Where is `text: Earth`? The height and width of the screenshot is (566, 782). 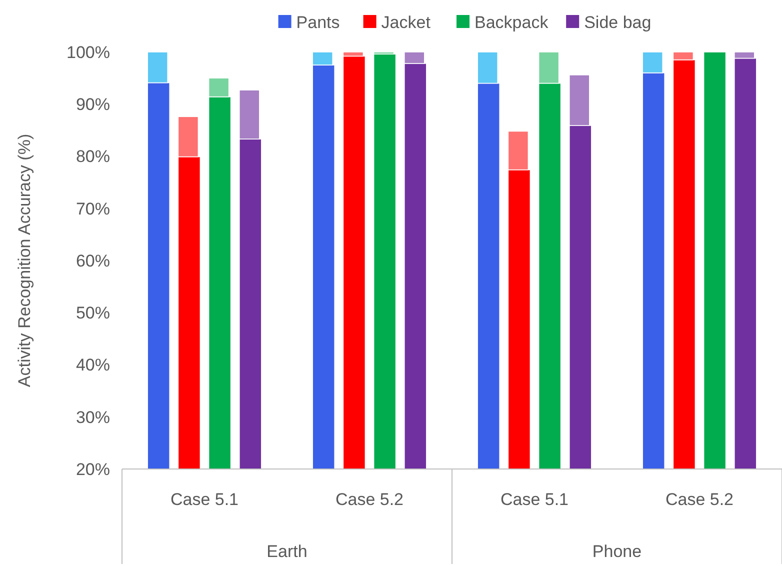
text: Earth is located at coordinates (287, 551).